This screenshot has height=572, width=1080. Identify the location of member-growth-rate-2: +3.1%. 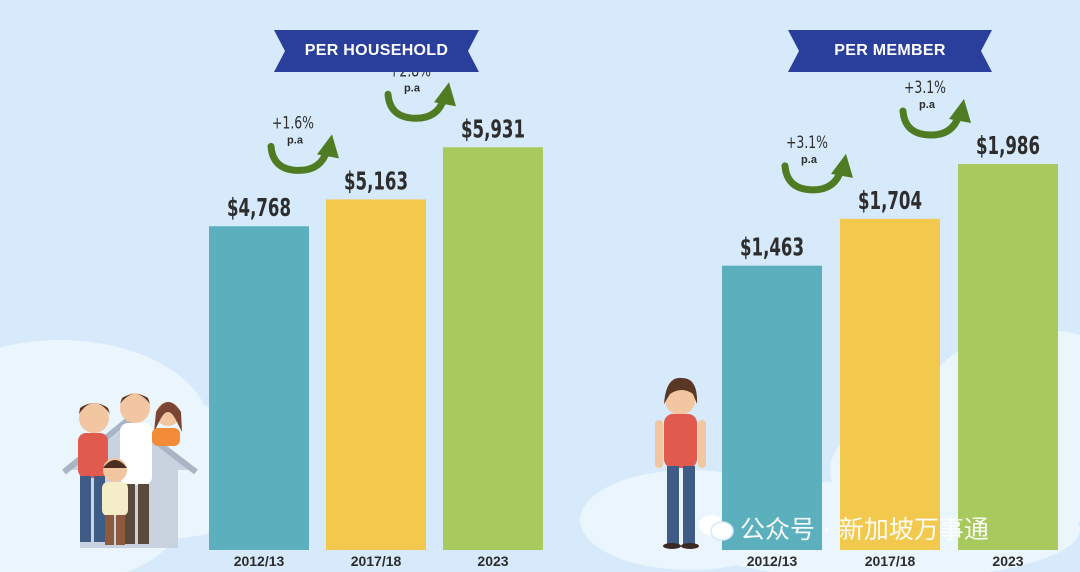
(925, 88).